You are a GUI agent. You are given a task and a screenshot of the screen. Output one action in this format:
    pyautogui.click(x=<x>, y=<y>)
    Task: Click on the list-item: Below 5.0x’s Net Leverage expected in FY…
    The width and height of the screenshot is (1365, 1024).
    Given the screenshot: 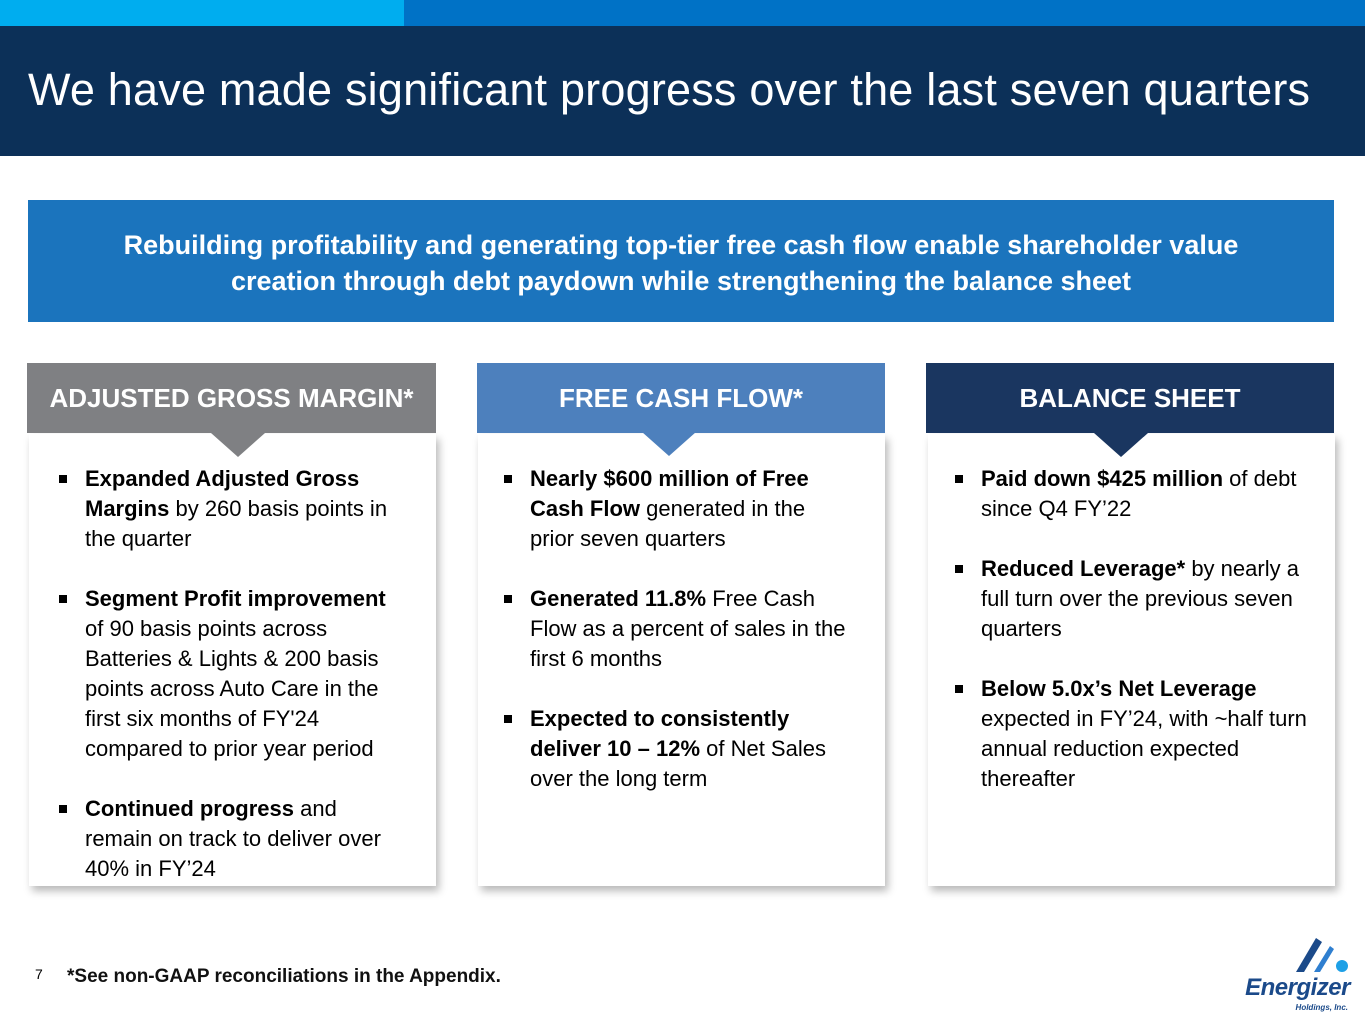 What is the action you would take?
    pyautogui.click(x=1139, y=734)
    